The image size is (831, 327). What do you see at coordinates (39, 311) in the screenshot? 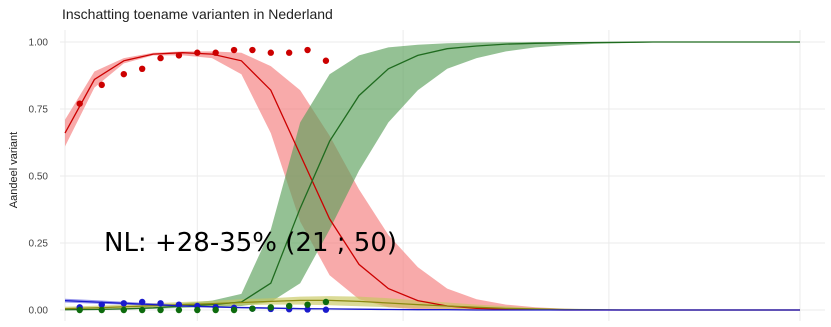
I see `y-tick-label: 0.00` at bounding box center [39, 311].